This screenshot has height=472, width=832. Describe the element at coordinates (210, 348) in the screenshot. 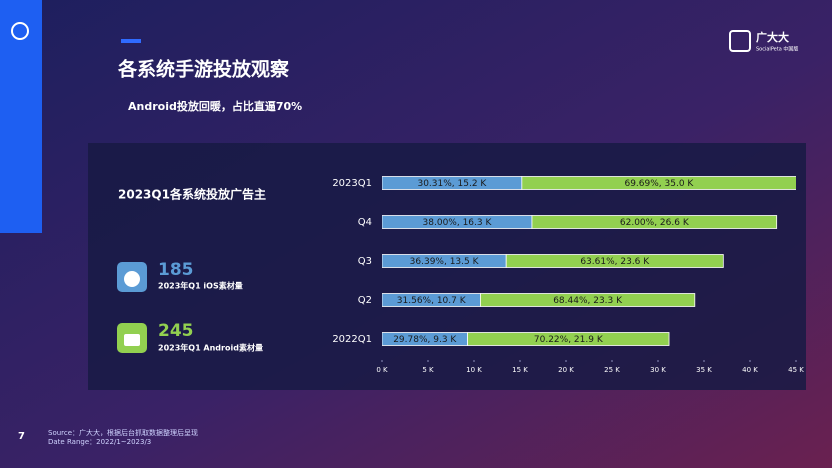

I see `stat-label: 2023年Q1 Android素材量` at that location.